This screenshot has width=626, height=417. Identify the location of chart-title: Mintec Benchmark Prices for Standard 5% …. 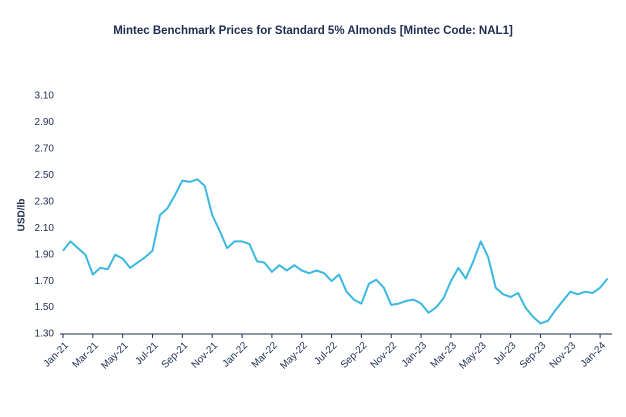
(313, 31).